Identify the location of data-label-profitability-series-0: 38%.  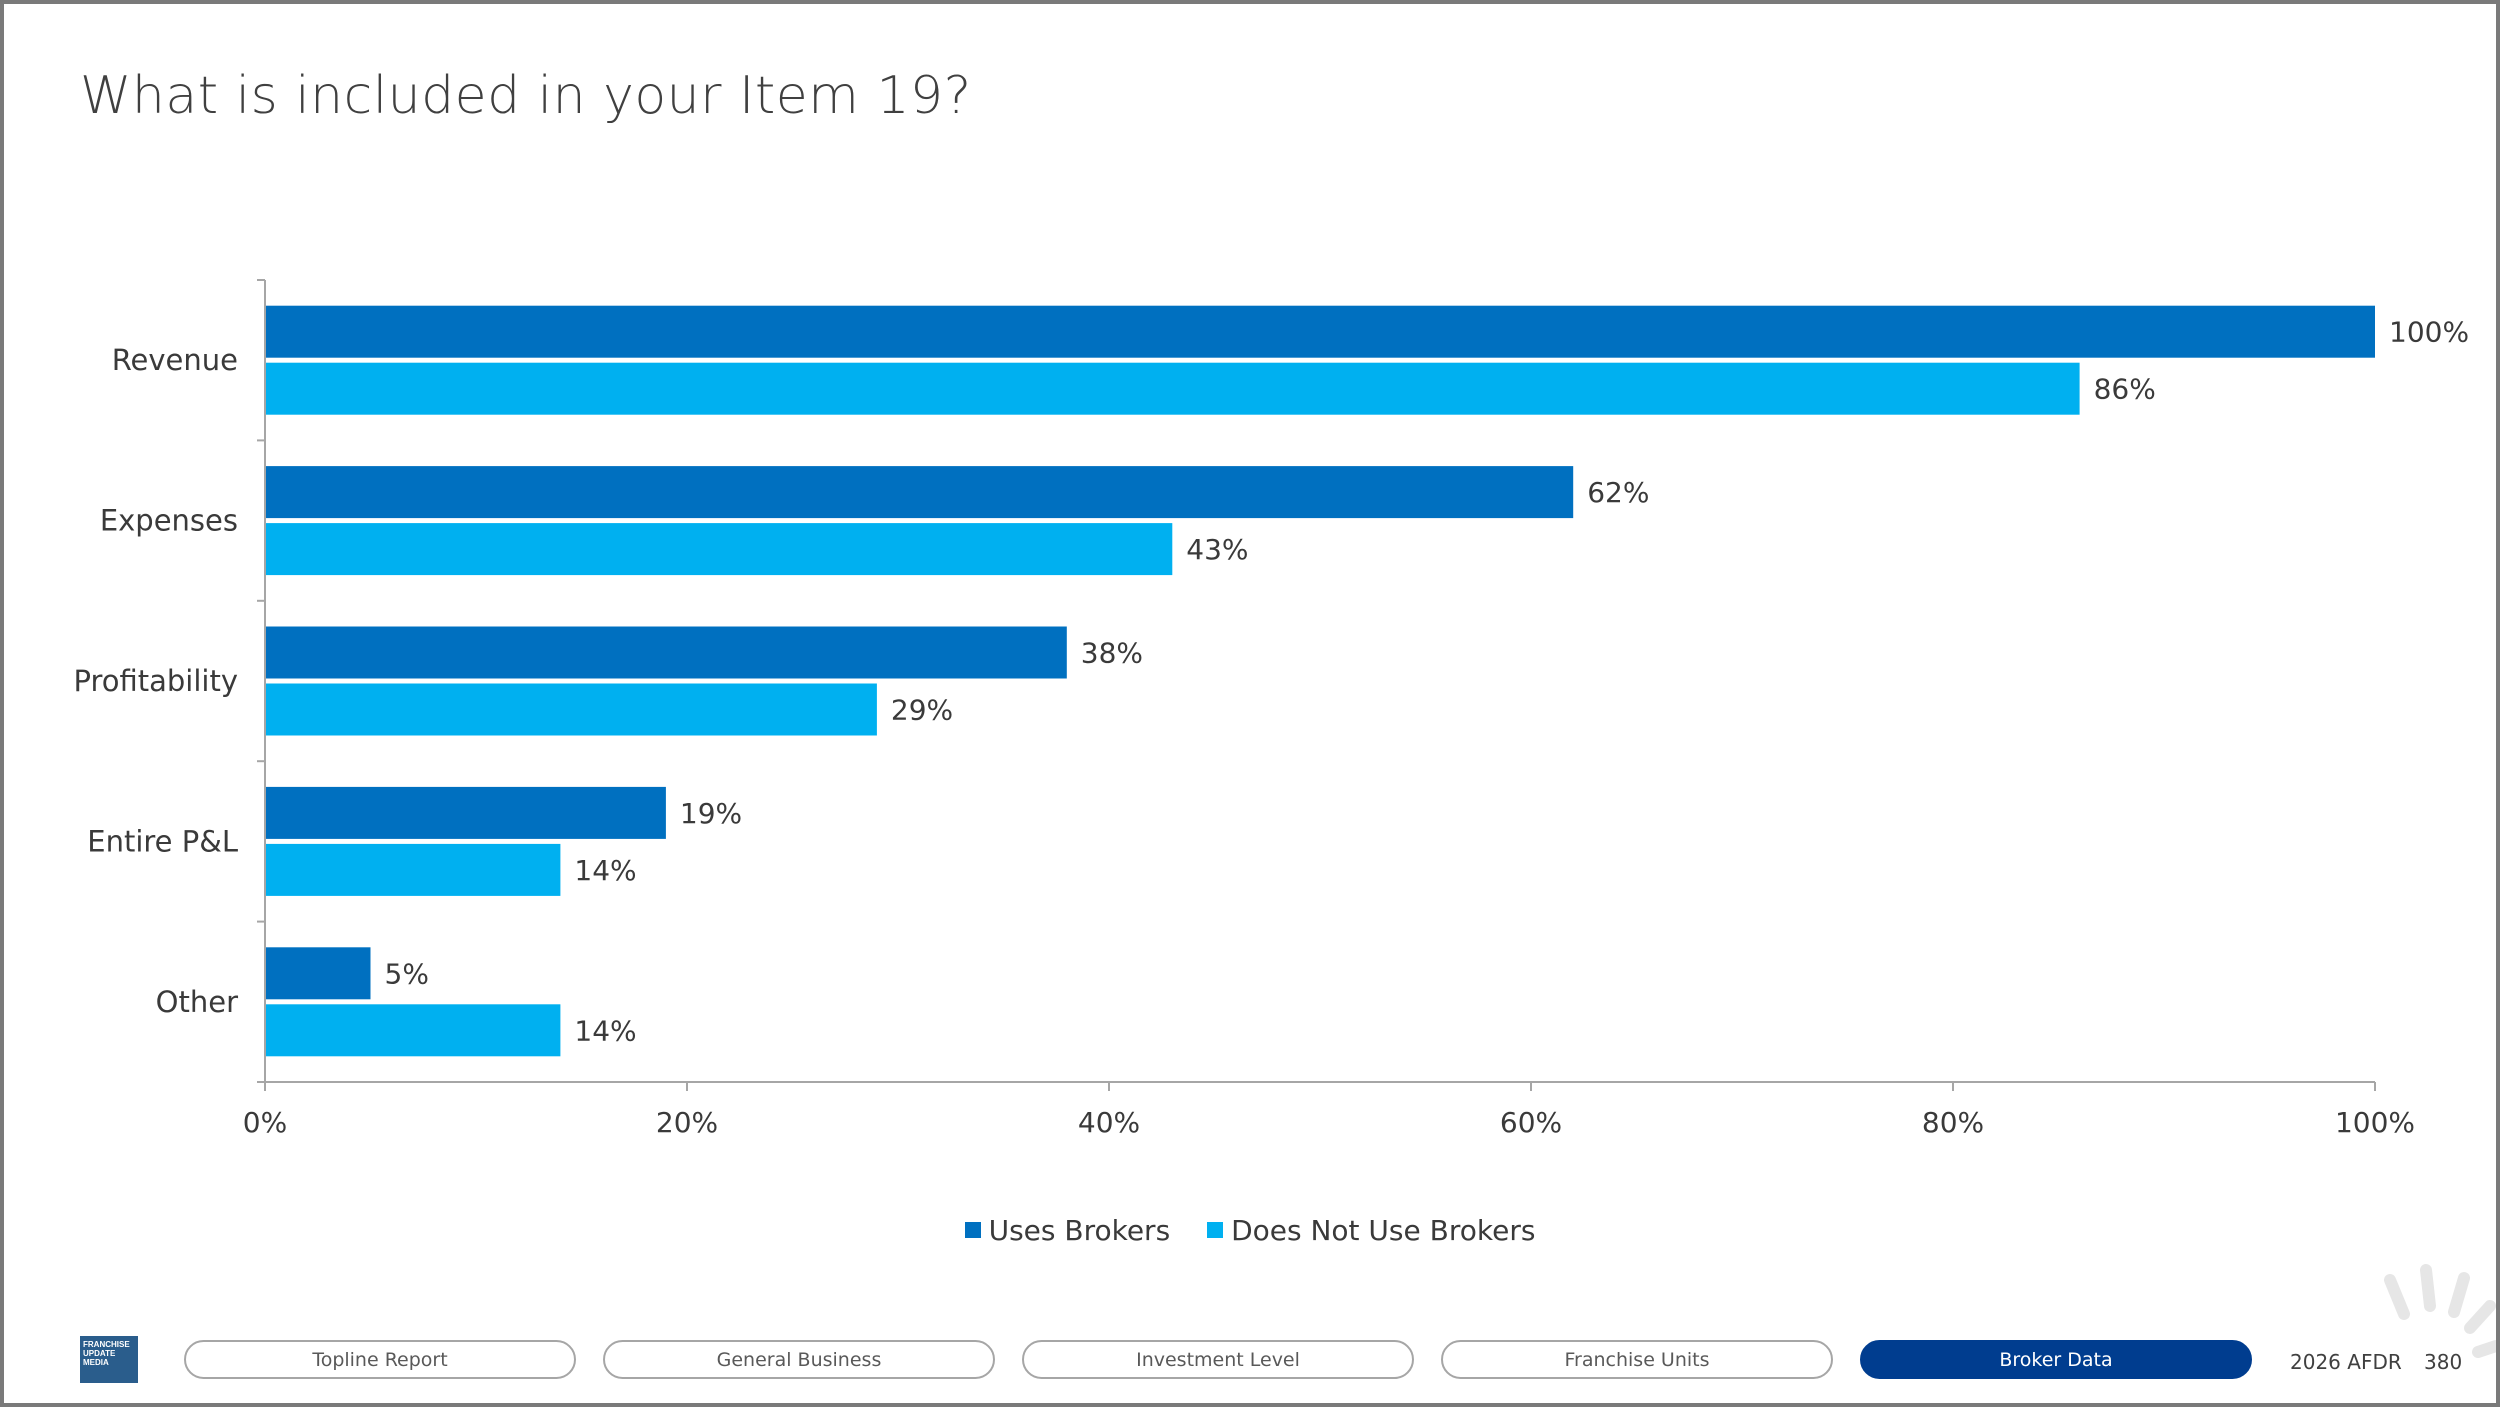
(1112, 653).